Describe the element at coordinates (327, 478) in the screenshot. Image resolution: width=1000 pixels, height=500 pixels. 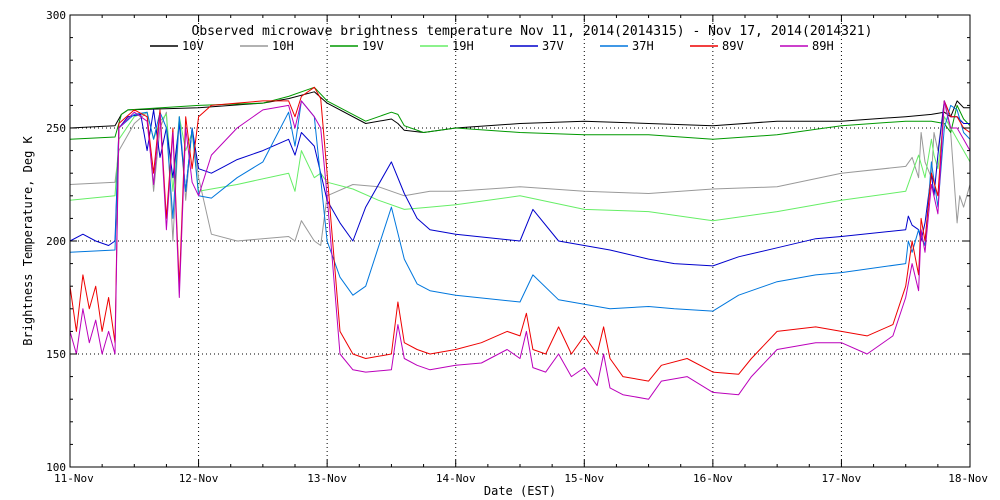
I see `x-tick-label: 13-Nov` at that location.